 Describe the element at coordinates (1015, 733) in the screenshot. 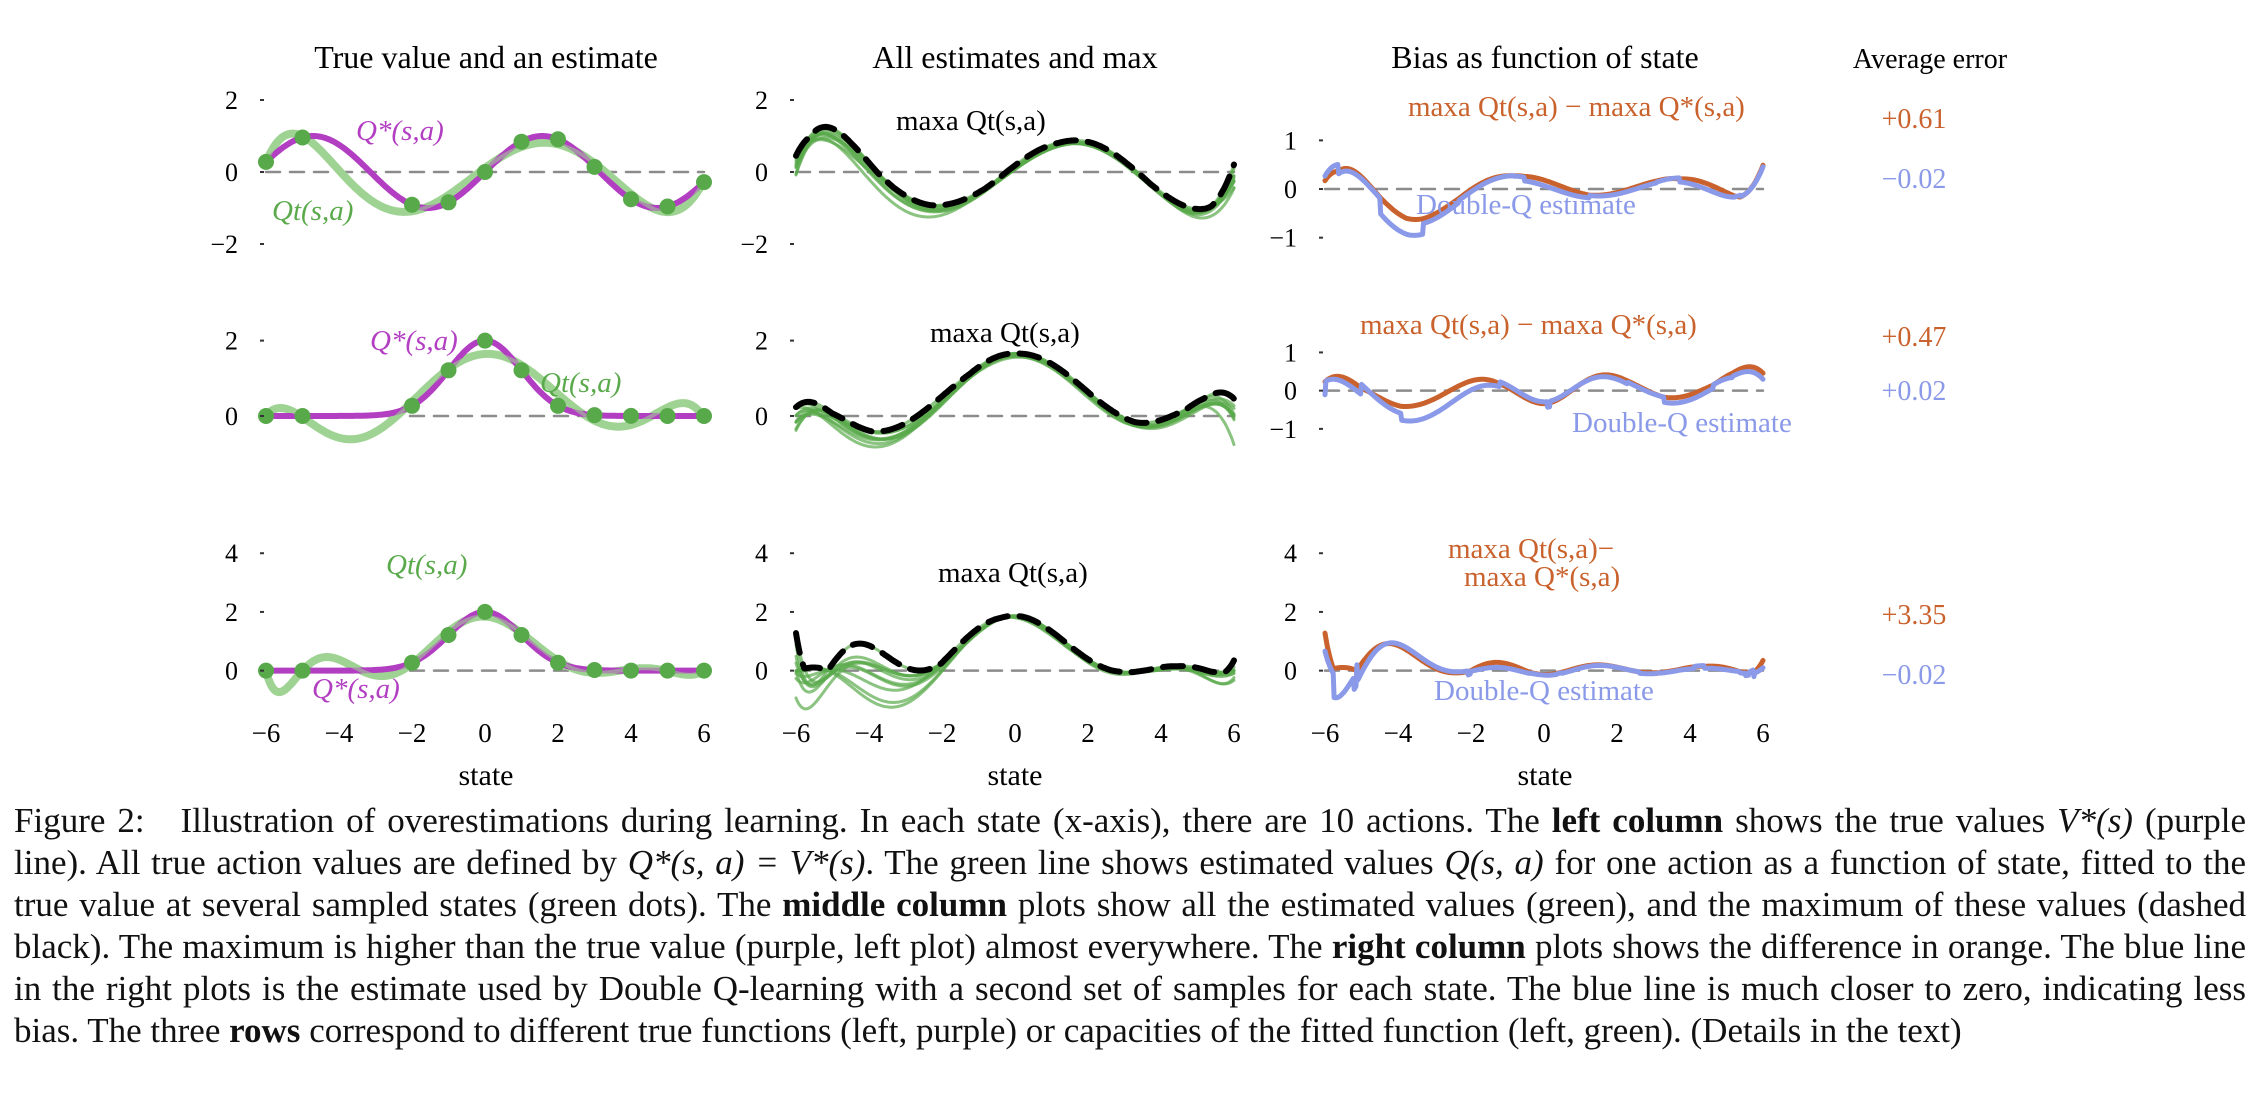

I see `xtick-c2-3: 0` at that location.